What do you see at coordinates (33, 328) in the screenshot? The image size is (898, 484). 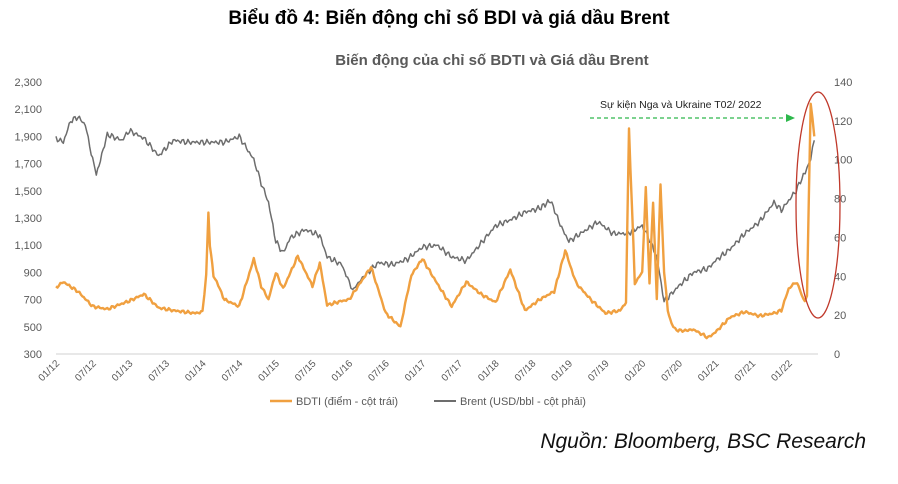 I see `y-left-tick-label: 500` at bounding box center [33, 328].